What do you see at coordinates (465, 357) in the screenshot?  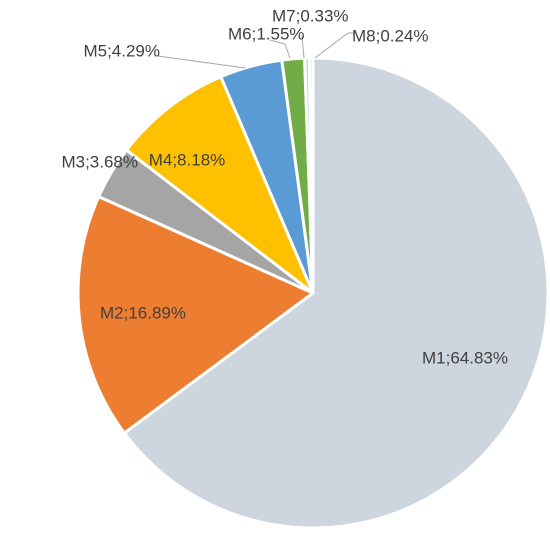 I see `data-label-m1: M1;64.83%` at bounding box center [465, 357].